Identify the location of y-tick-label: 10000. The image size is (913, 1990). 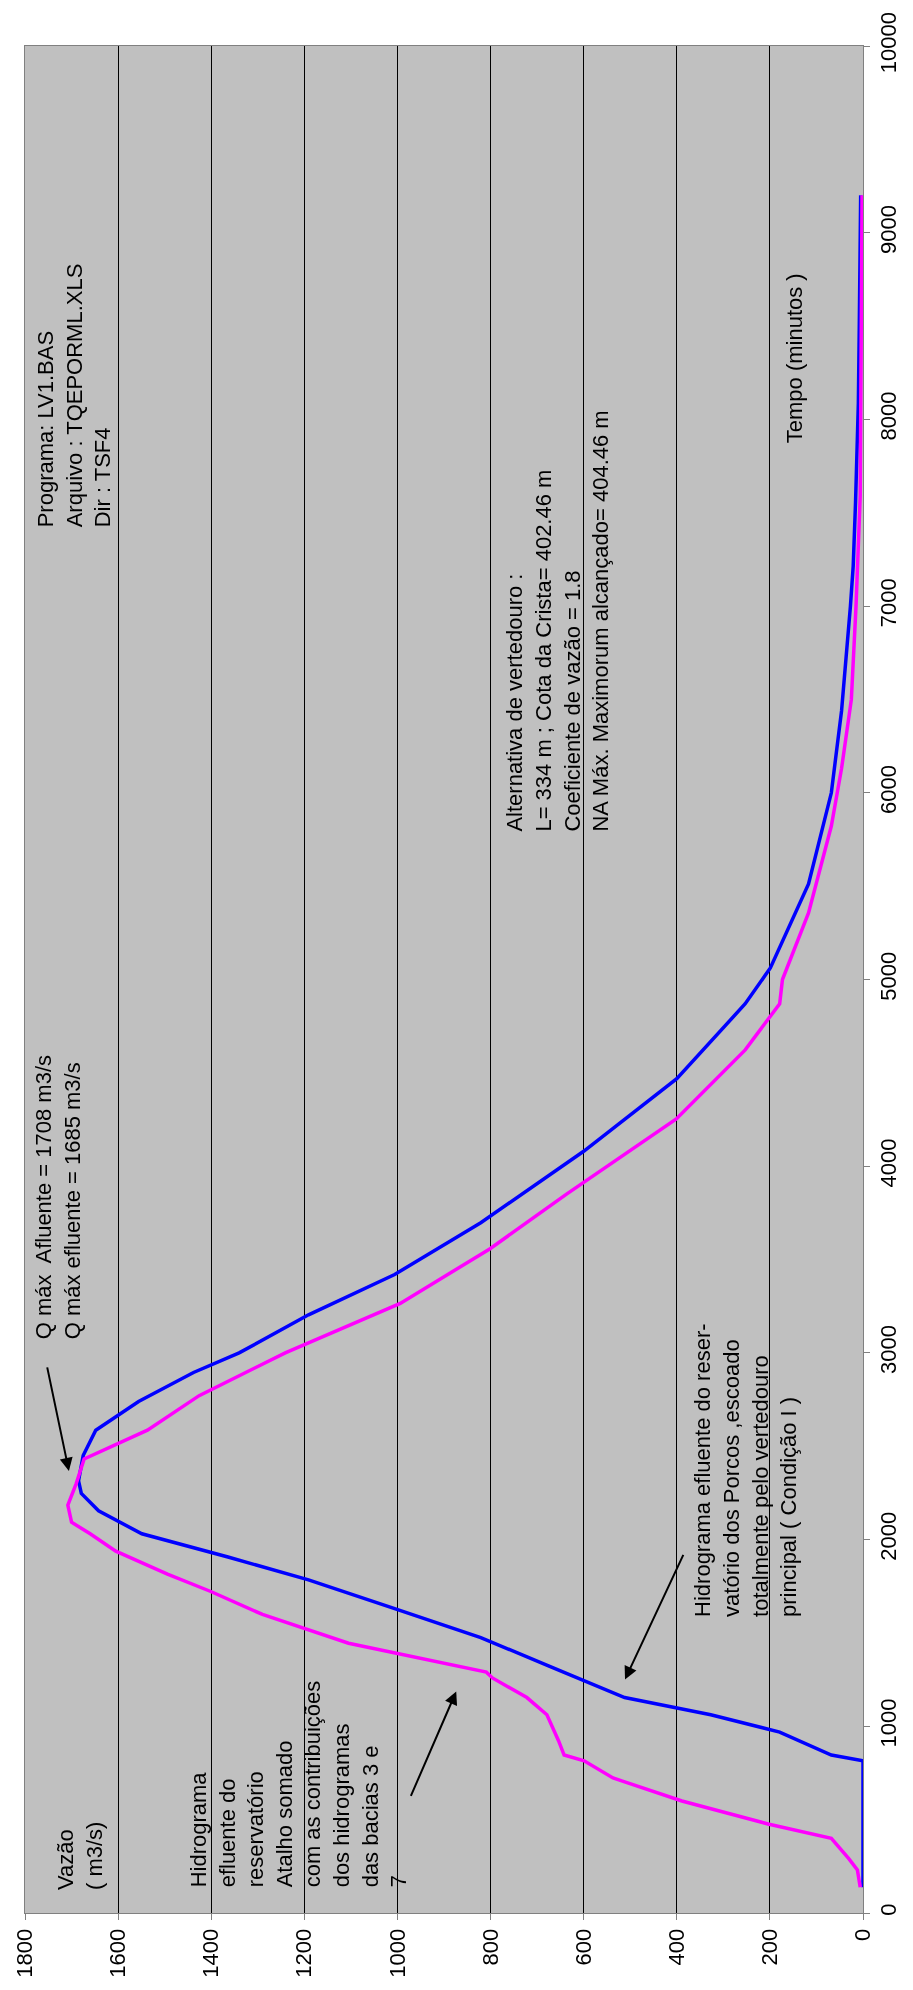
(889, 43).